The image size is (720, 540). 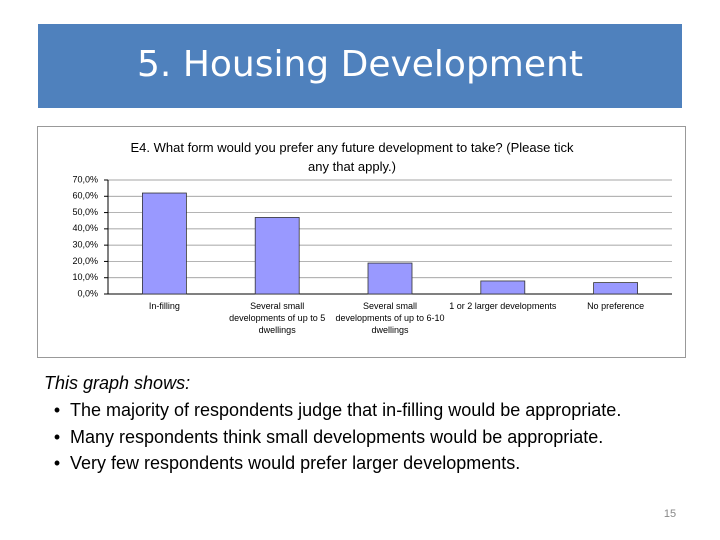 I want to click on slide-title: 5. Housing Development, so click(x=360, y=64).